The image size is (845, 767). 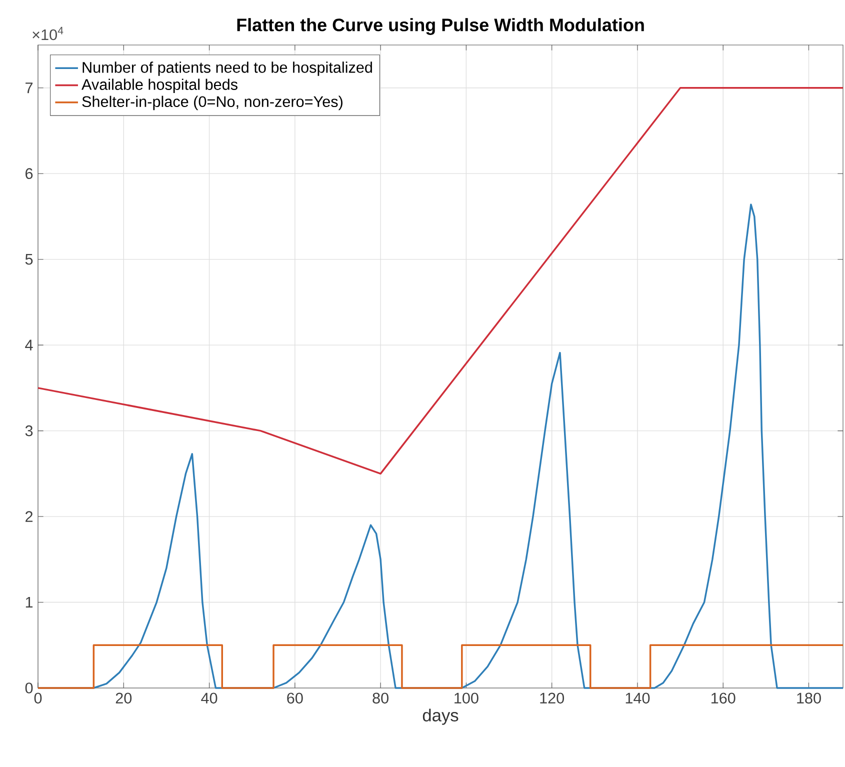 What do you see at coordinates (212, 103) in the screenshot?
I see `legend-label: Shelter-in-place (0=No, non-zero=Yes)` at bounding box center [212, 103].